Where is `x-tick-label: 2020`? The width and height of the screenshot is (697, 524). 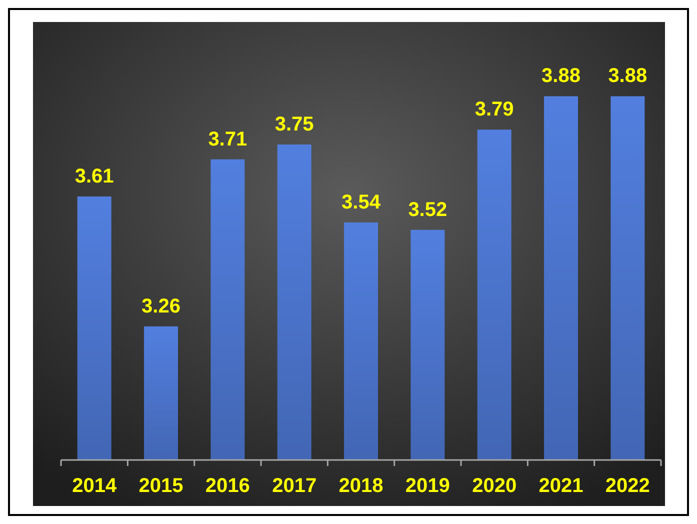 x-tick-label: 2020 is located at coordinates (494, 486).